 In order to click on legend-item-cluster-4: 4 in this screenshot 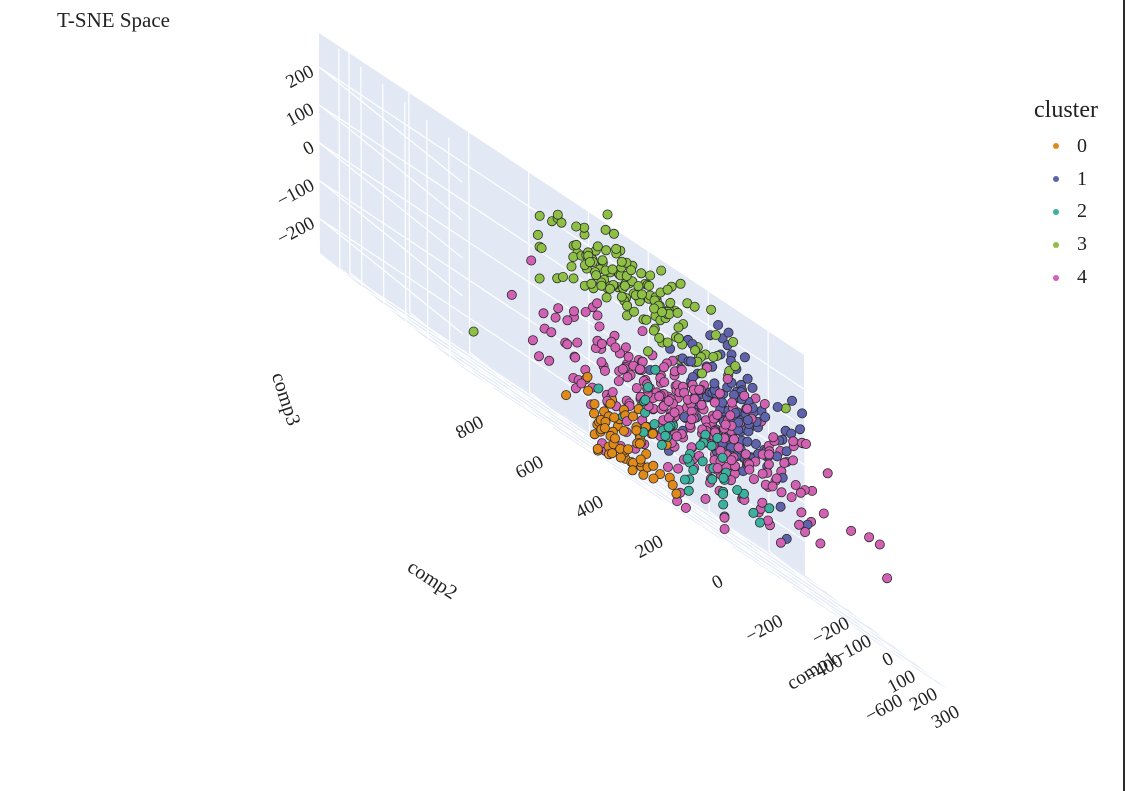, I will do `click(1077, 277)`.